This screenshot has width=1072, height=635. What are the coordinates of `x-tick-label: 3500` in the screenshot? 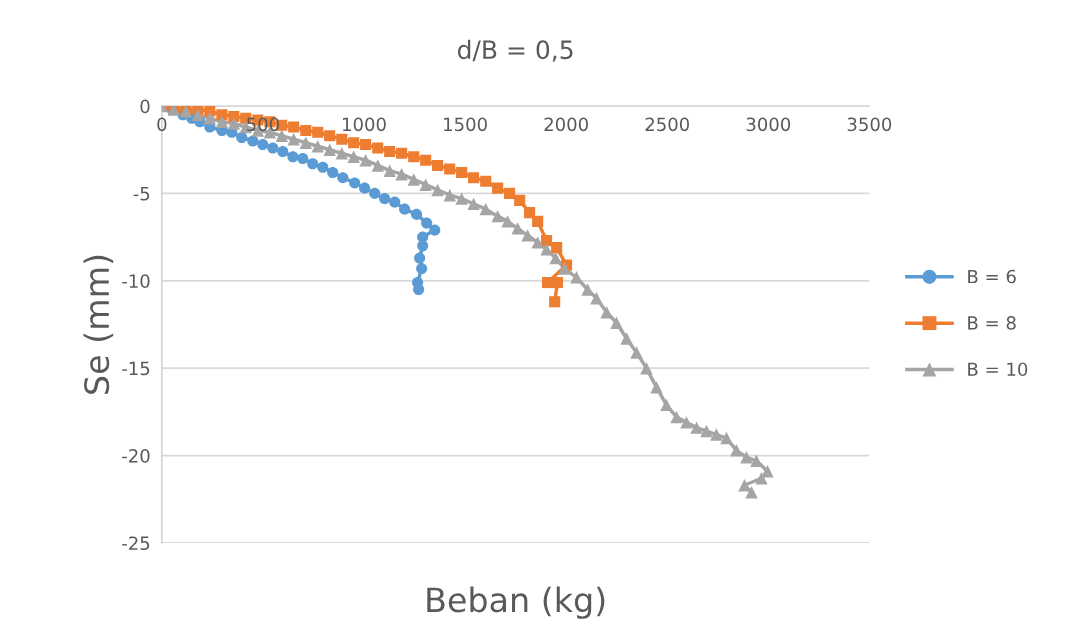 It's located at (869, 124).